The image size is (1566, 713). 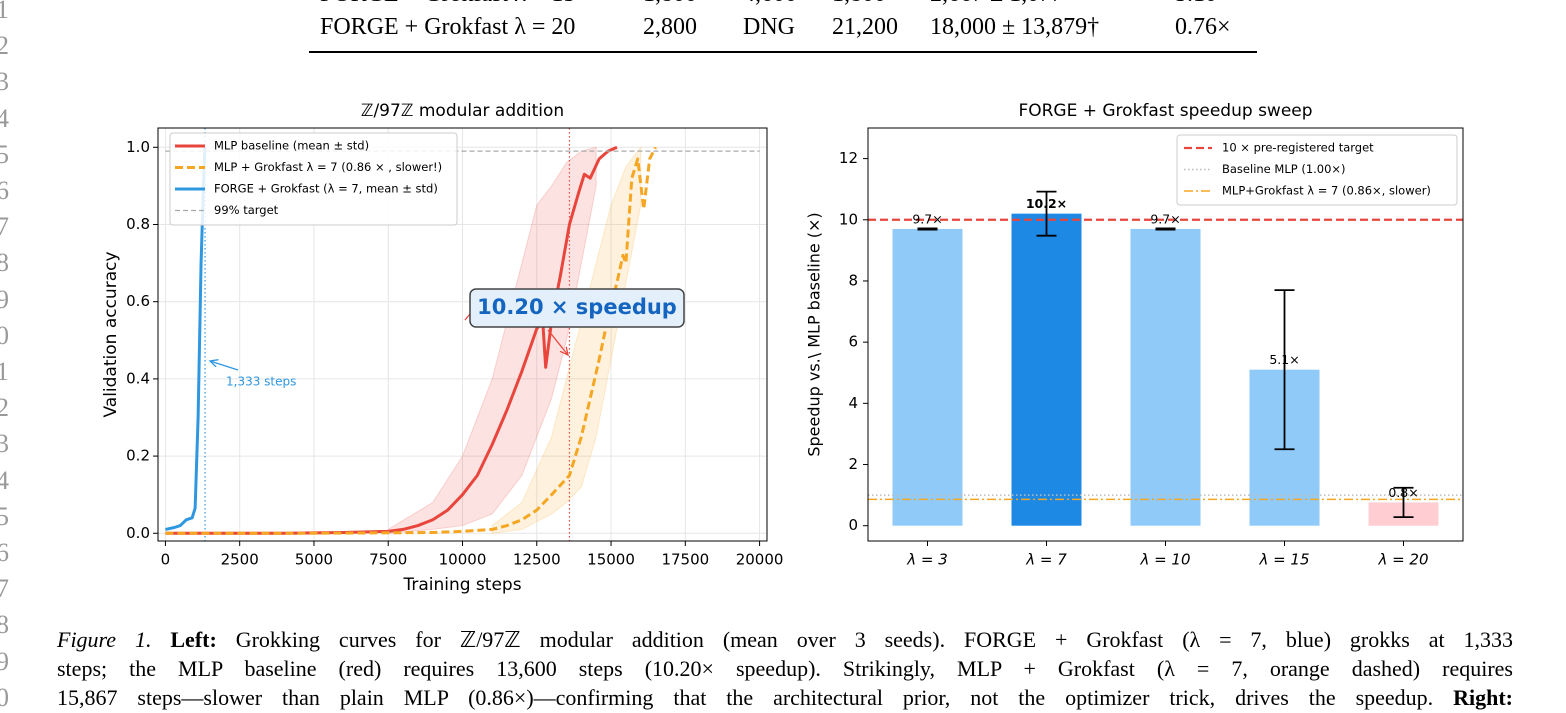 What do you see at coordinates (138, 533) in the screenshot?
I see `y-tick-label: 0.0` at bounding box center [138, 533].